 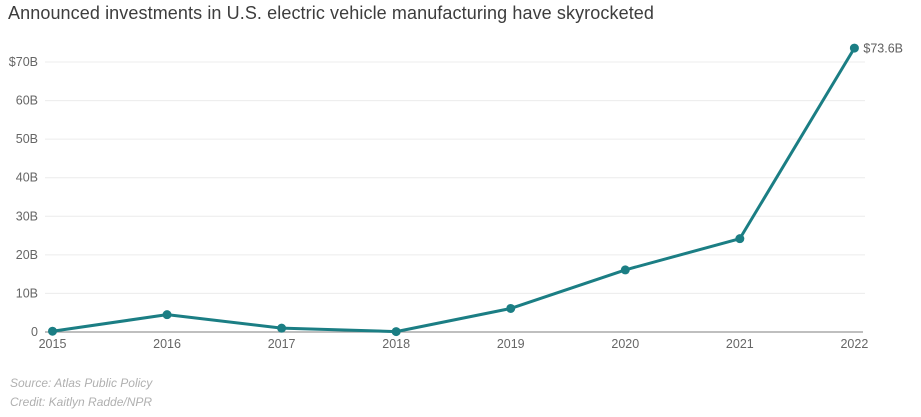 What do you see at coordinates (625, 344) in the screenshot?
I see `x-tick-label: 2020` at bounding box center [625, 344].